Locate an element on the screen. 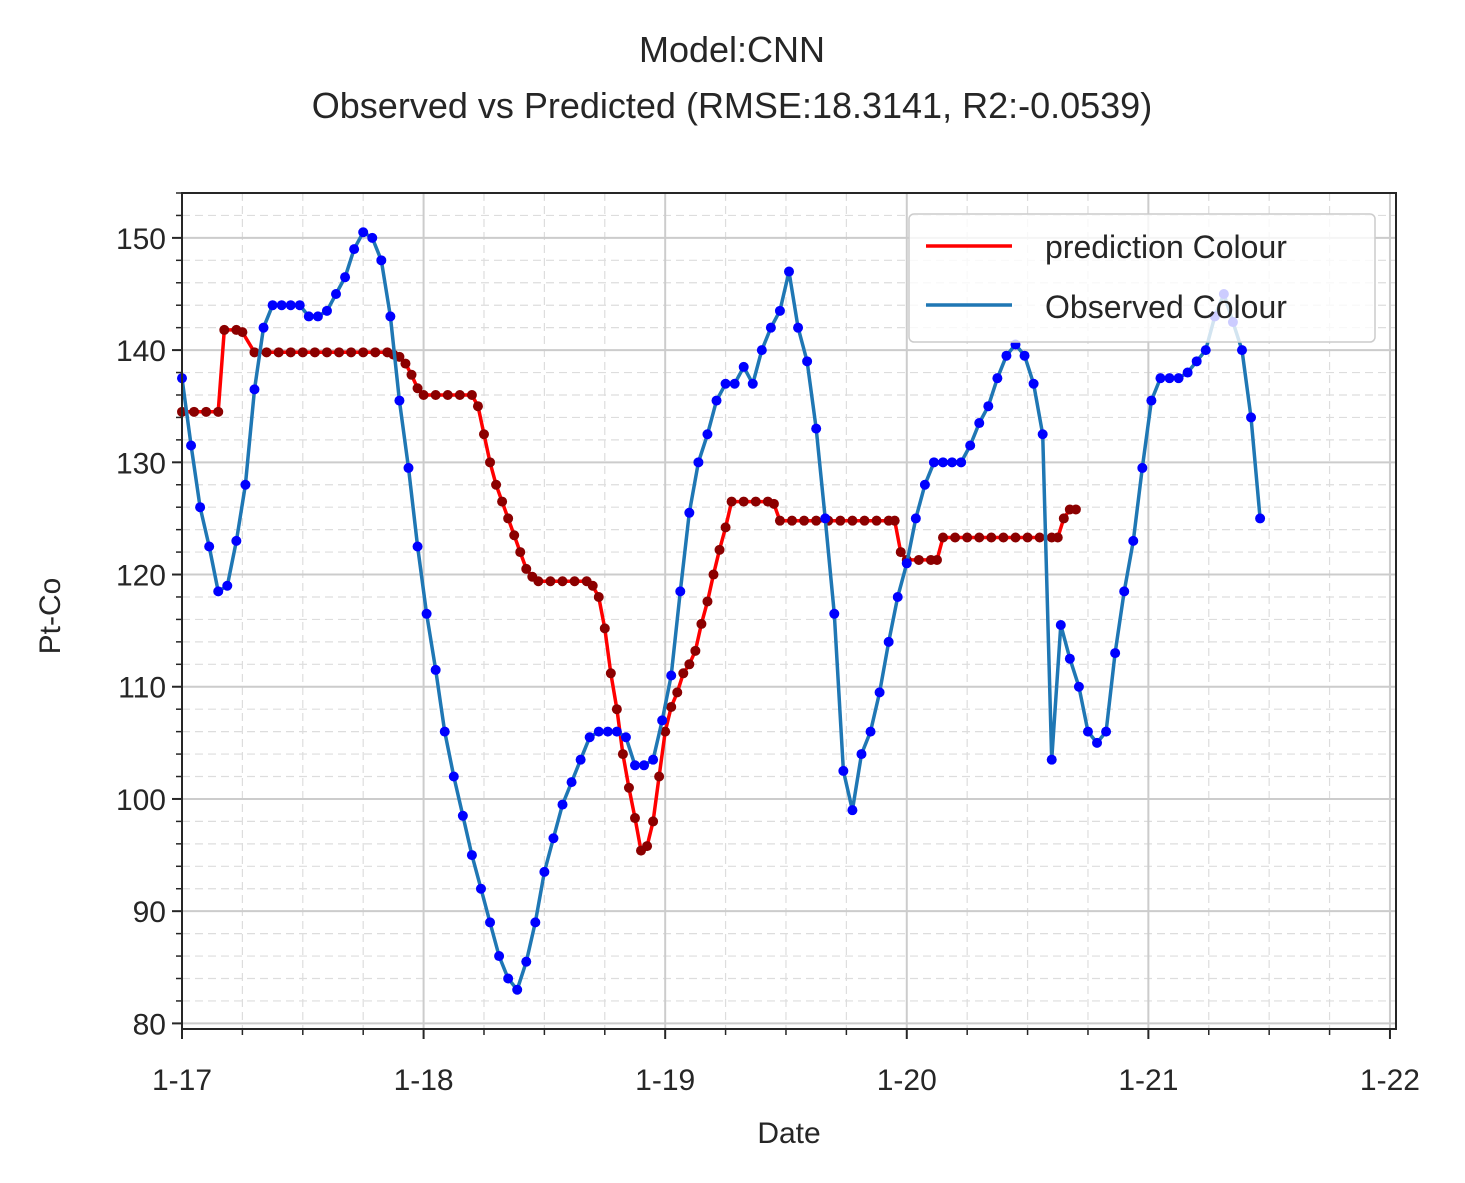 This screenshot has width=1465, height=1183. legend-label-prediction: prediction Colour is located at coordinates (1166, 247).